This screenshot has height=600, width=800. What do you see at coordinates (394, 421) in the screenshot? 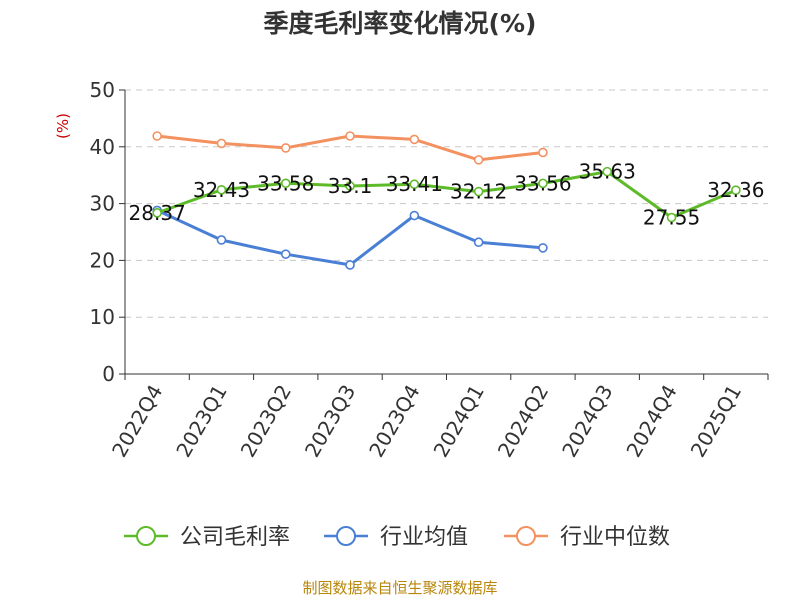
I see `x-tick-label: 2023Q4` at bounding box center [394, 421].